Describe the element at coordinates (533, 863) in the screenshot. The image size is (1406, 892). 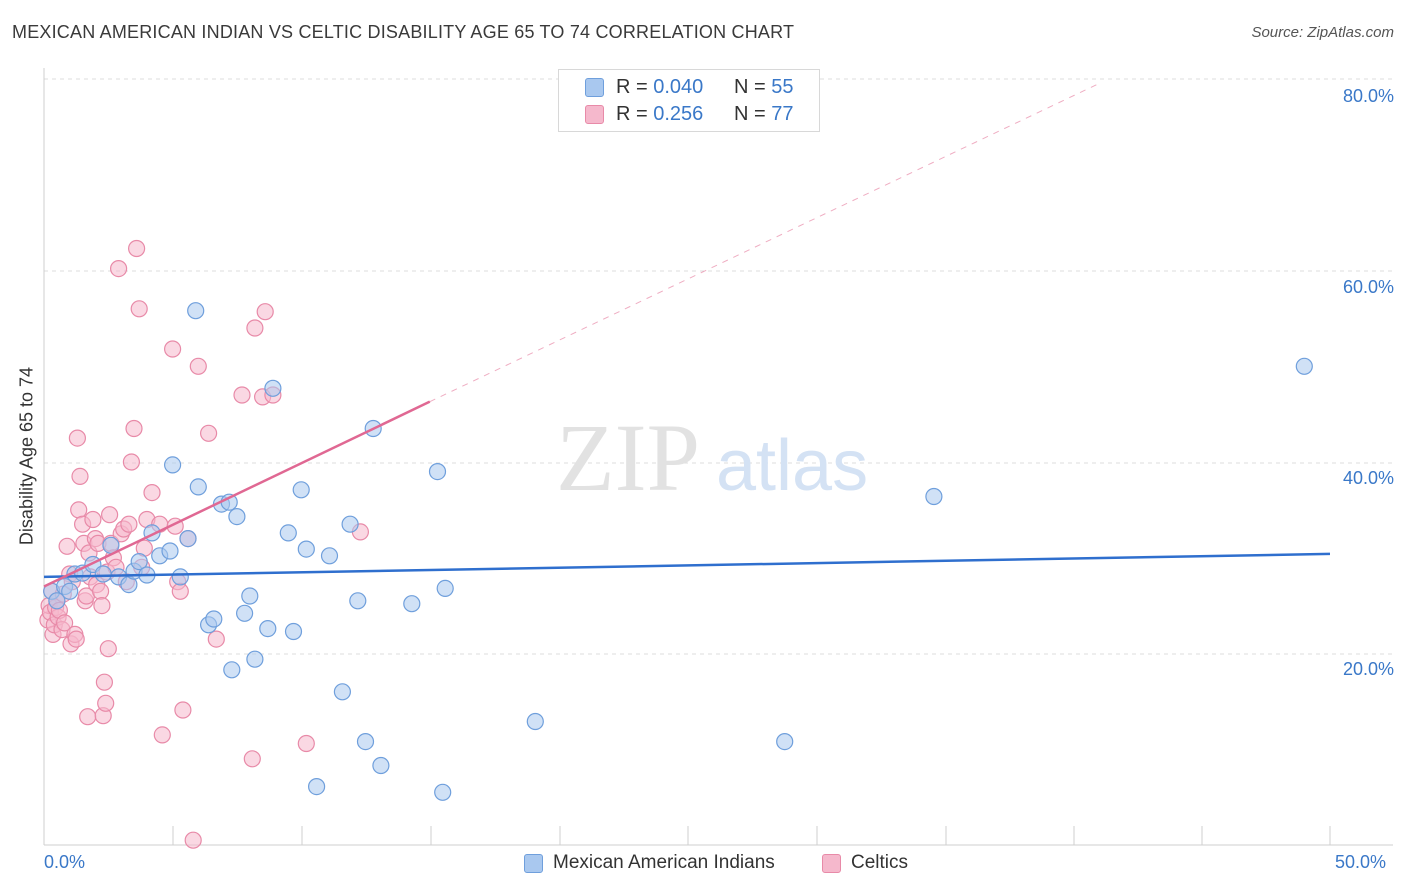
I see `legend-swatch-blue` at that location.